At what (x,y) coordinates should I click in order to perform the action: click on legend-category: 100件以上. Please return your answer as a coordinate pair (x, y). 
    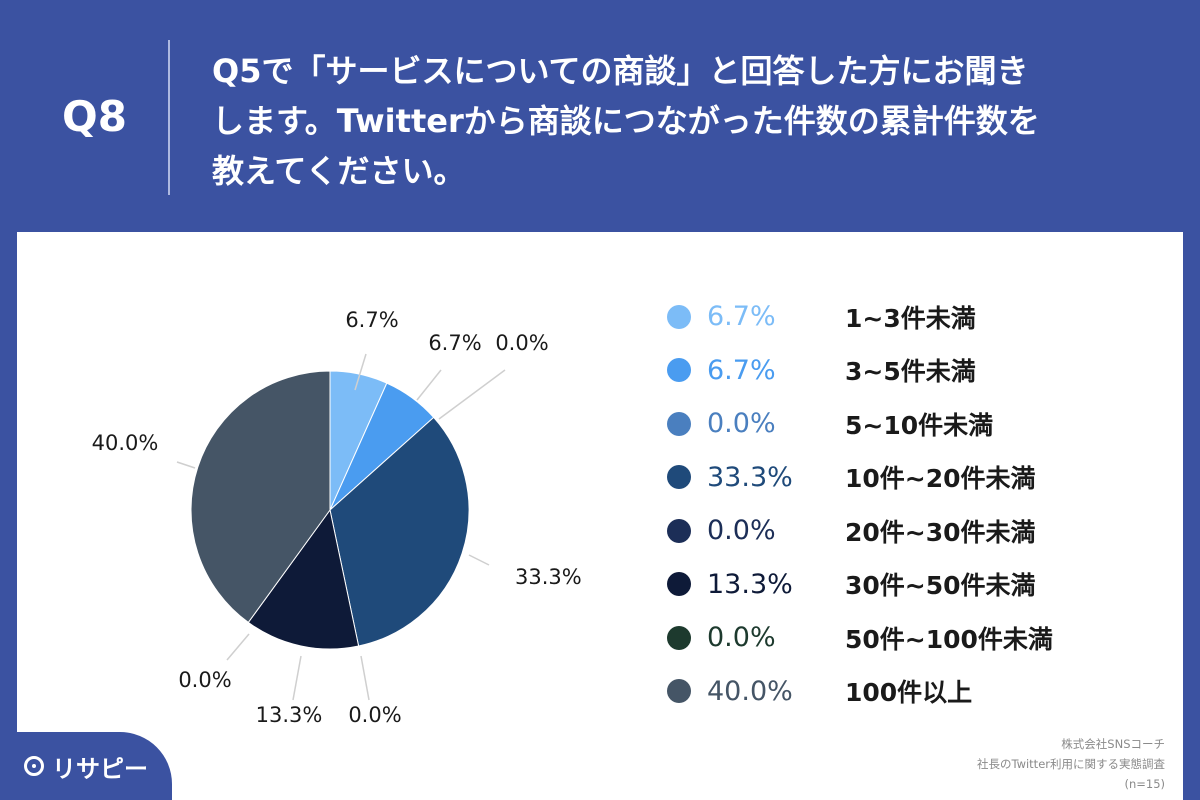
    Looking at the image, I should click on (909, 693).